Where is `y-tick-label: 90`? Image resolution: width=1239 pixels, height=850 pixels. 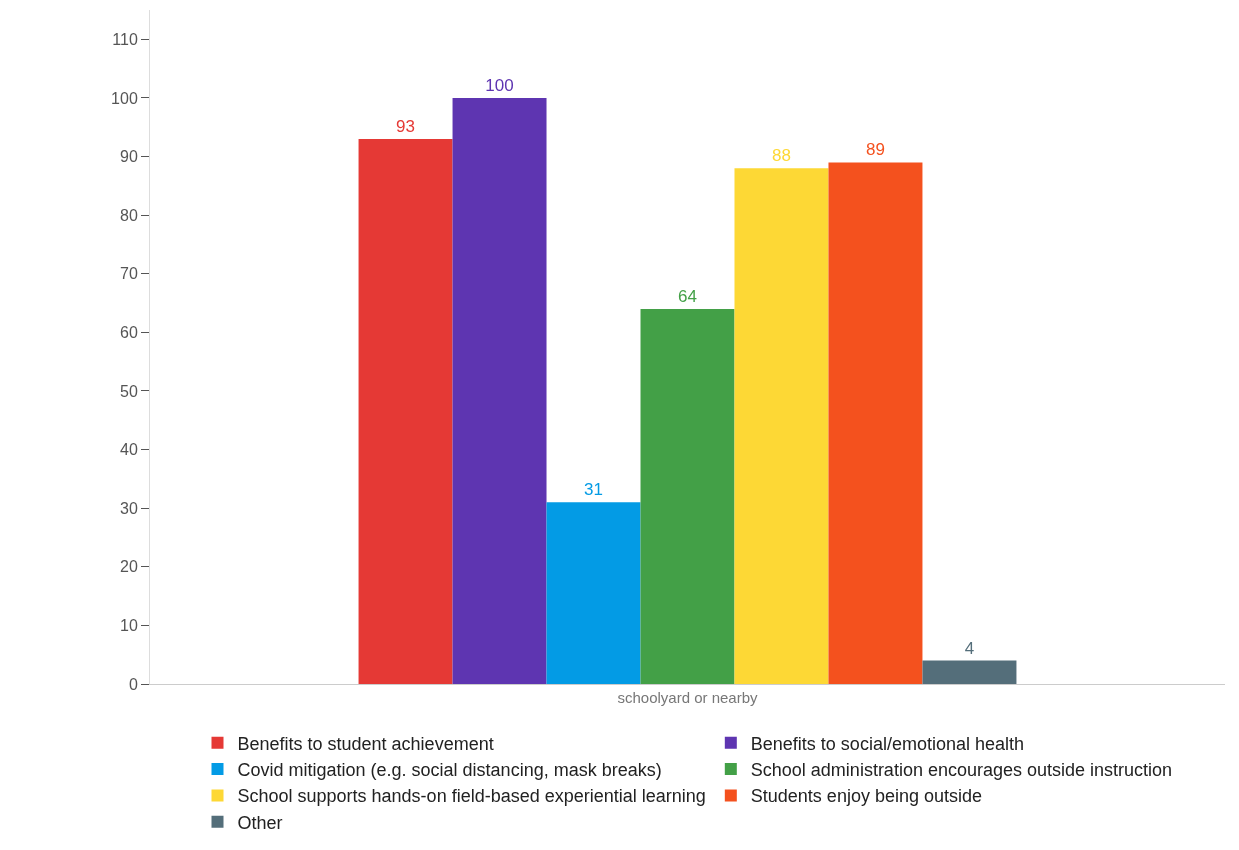
y-tick-label: 90 is located at coordinates (129, 157).